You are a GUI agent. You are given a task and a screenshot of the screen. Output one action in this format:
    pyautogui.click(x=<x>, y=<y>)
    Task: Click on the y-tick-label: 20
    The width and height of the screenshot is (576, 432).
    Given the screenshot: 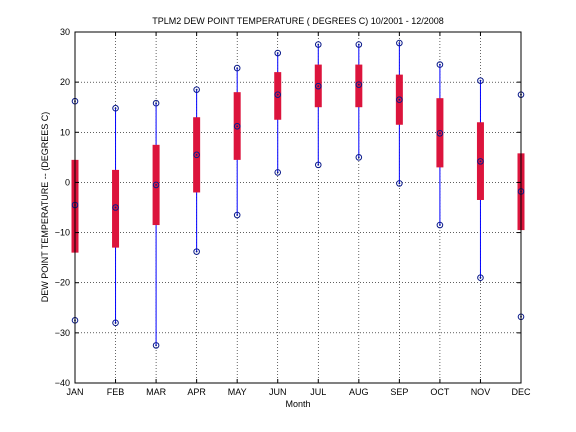 What is the action you would take?
    pyautogui.click(x=65, y=82)
    